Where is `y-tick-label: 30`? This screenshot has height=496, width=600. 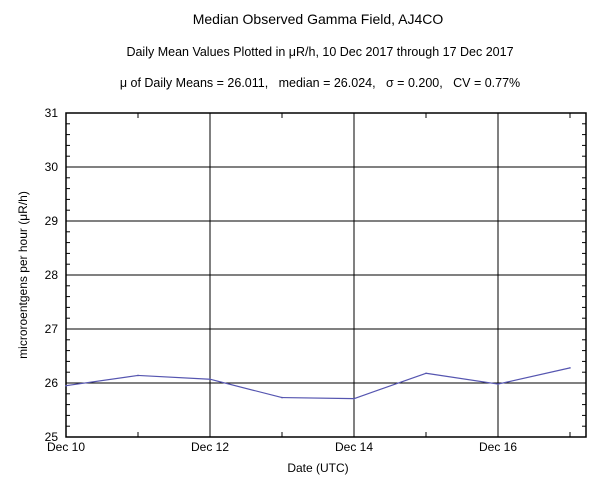
y-tick-label: 30 is located at coordinates (52, 167).